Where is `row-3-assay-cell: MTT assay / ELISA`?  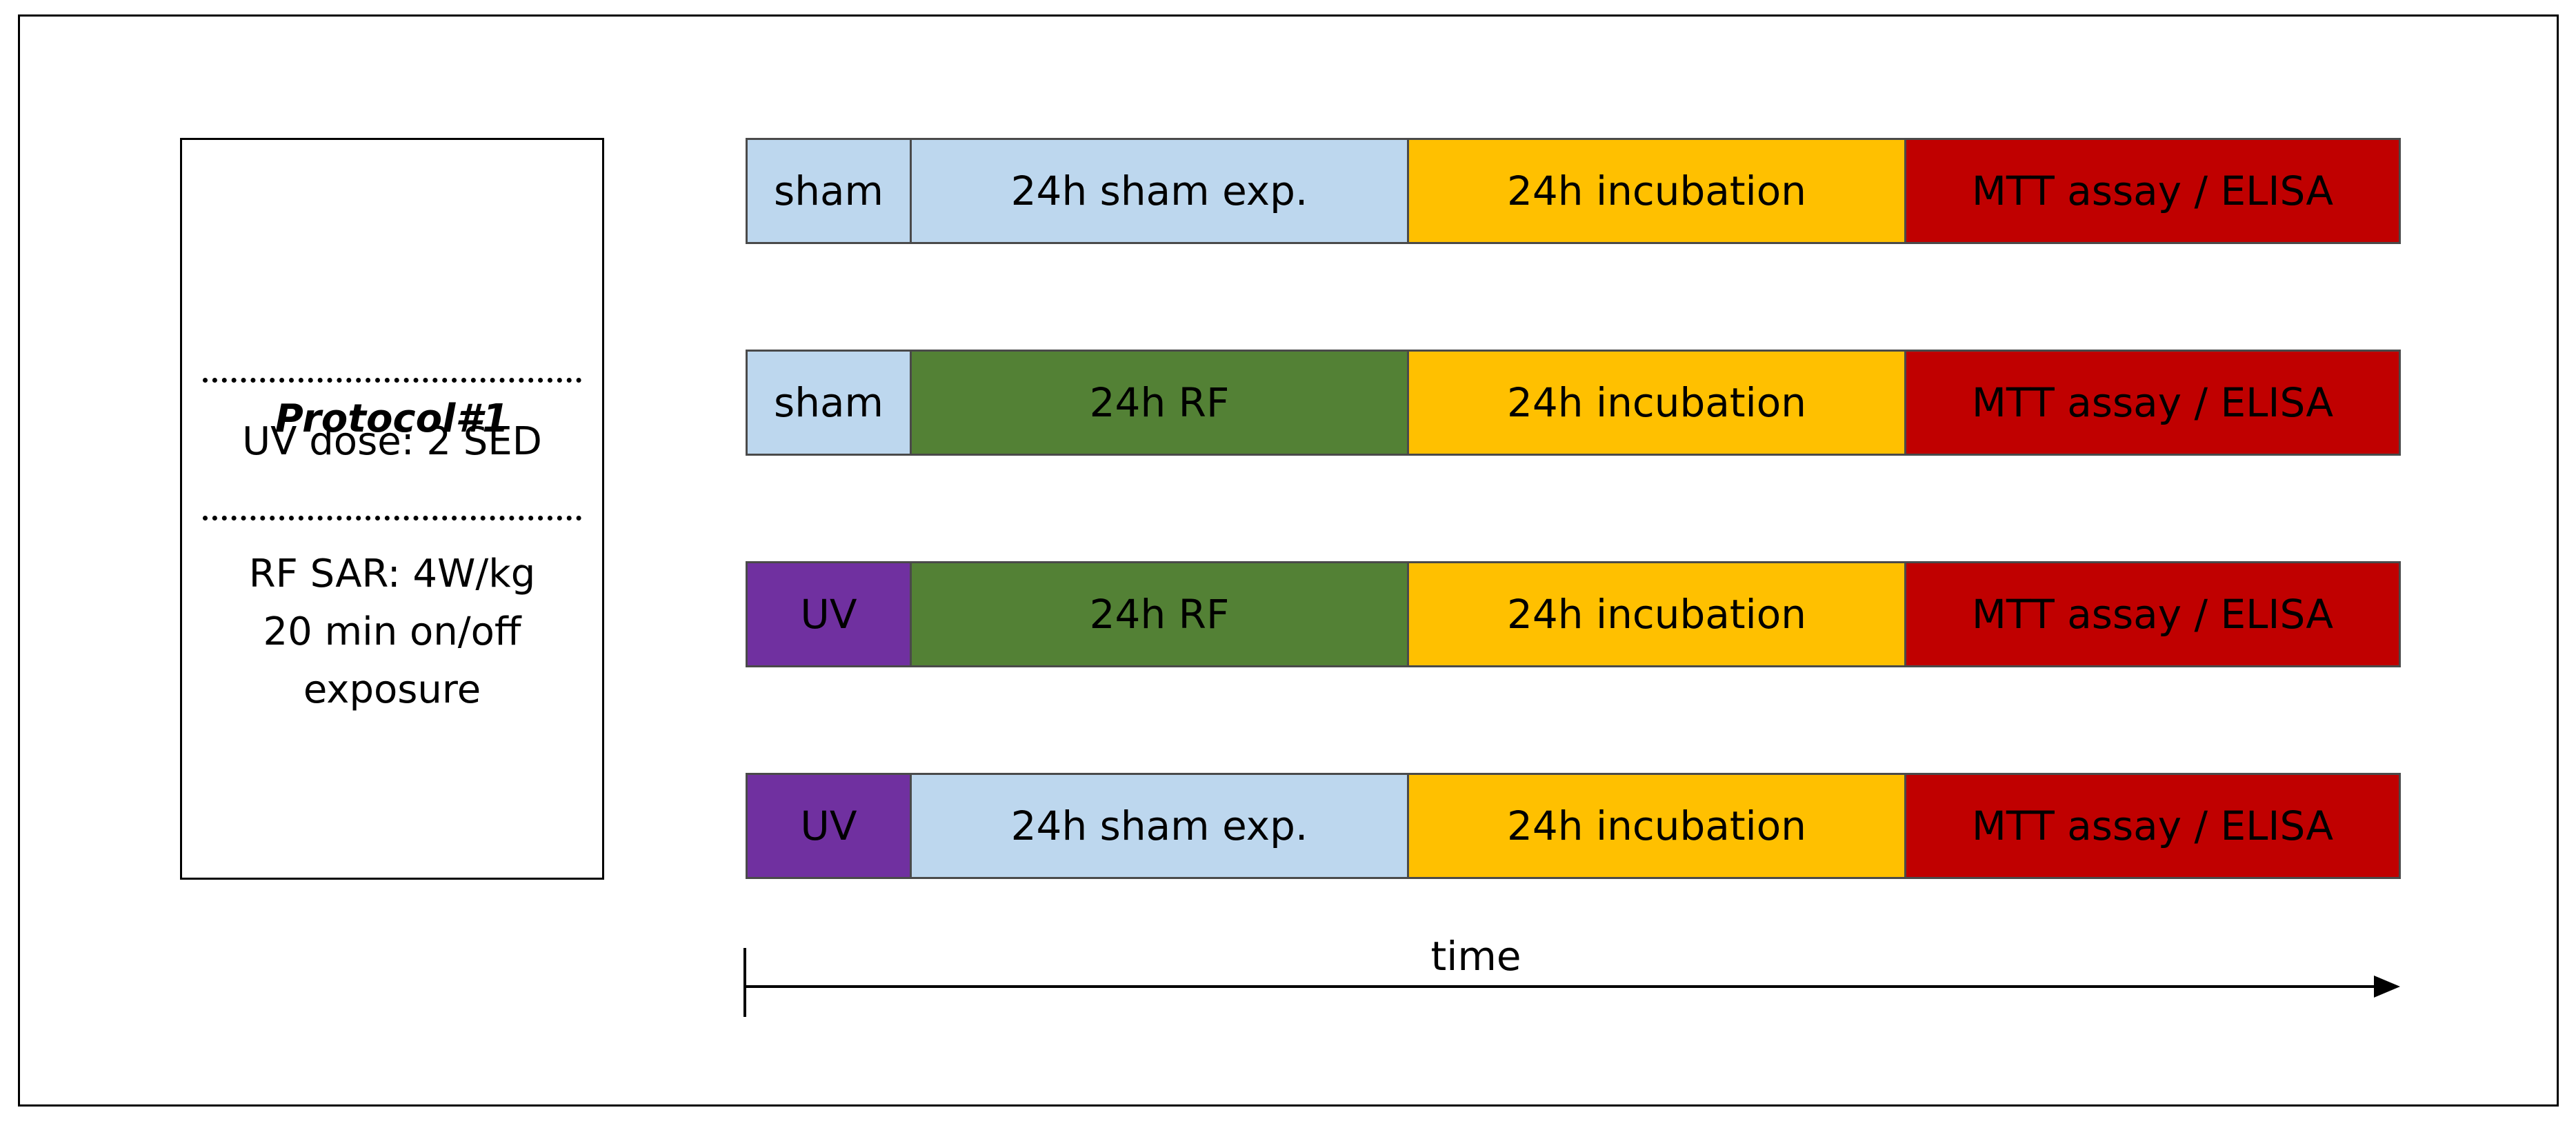 row-3-assay-cell: MTT assay / ELISA is located at coordinates (2152, 614).